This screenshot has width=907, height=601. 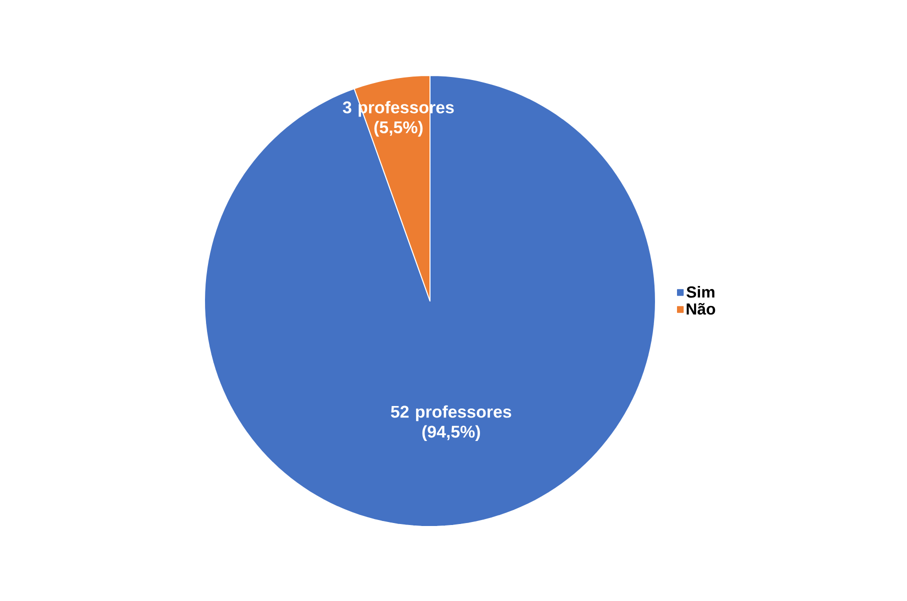 I want to click on data-label: 52 professores (94,5%), so click(x=451, y=423).